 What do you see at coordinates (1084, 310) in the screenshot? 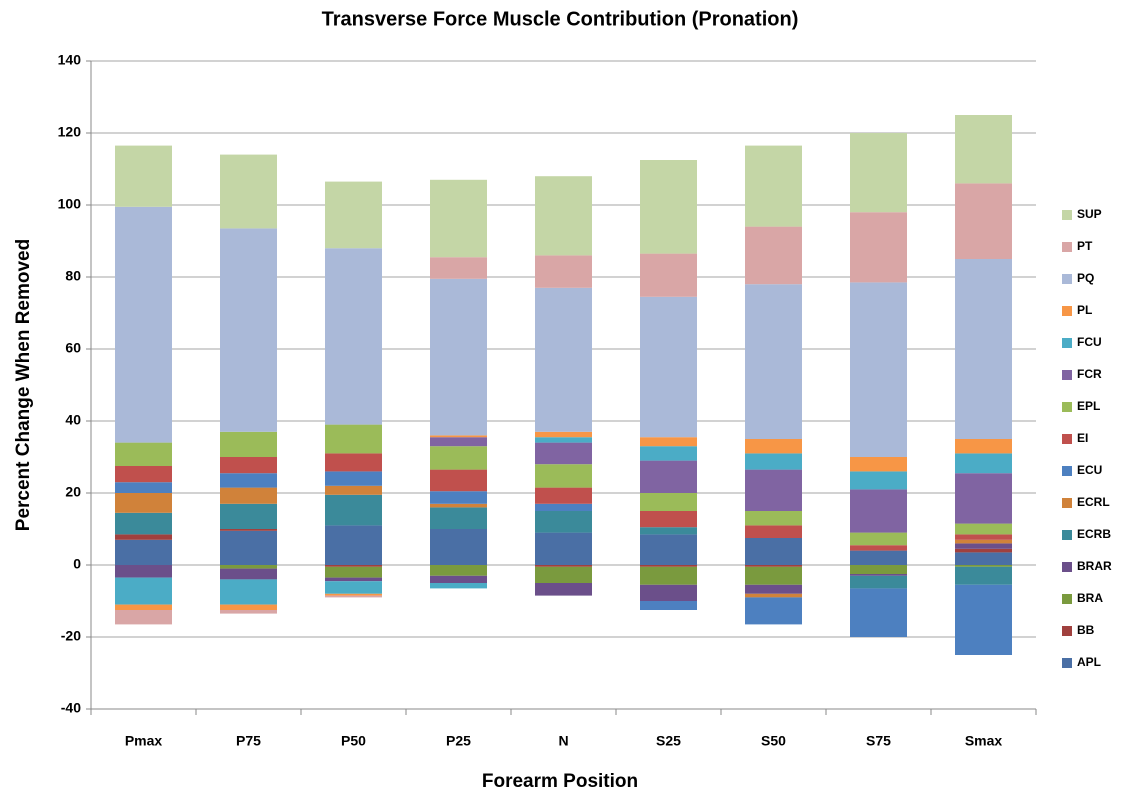
I see `legend-label: PL` at bounding box center [1084, 310].